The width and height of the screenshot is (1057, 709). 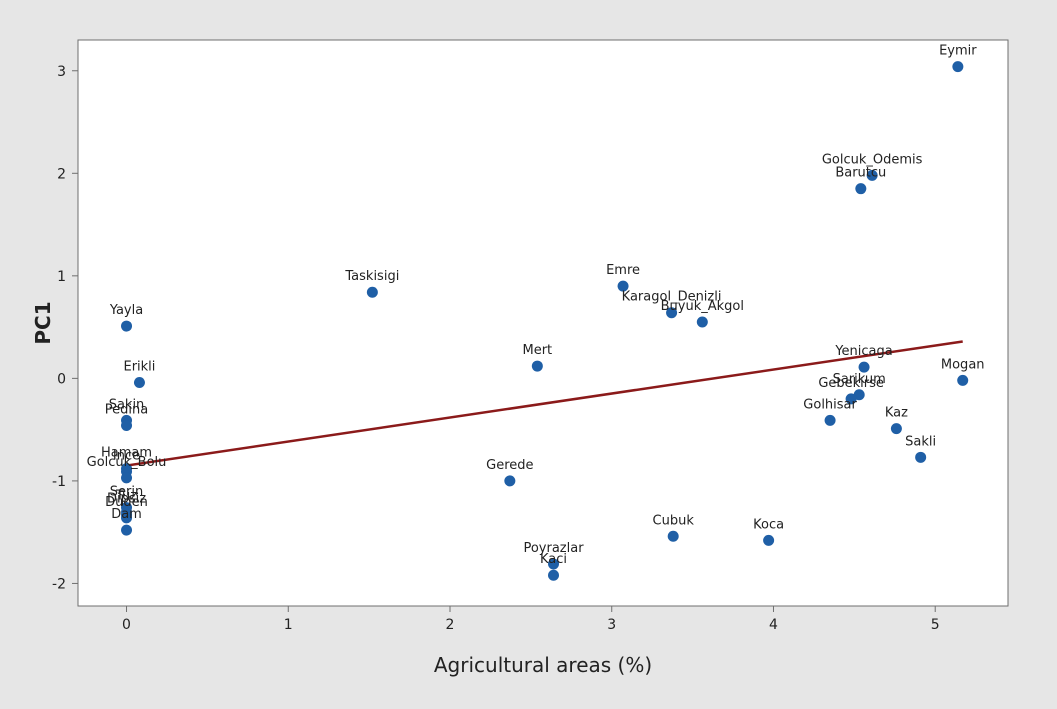 I want to click on point-label: Hamam, so click(x=126, y=453).